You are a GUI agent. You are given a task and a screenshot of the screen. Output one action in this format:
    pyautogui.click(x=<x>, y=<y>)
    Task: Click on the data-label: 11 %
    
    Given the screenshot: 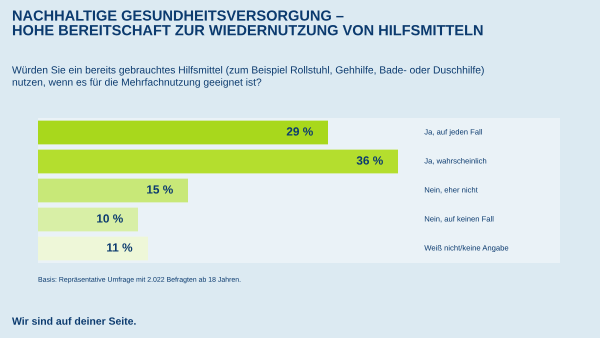 What is the action you would take?
    pyautogui.click(x=119, y=247)
    